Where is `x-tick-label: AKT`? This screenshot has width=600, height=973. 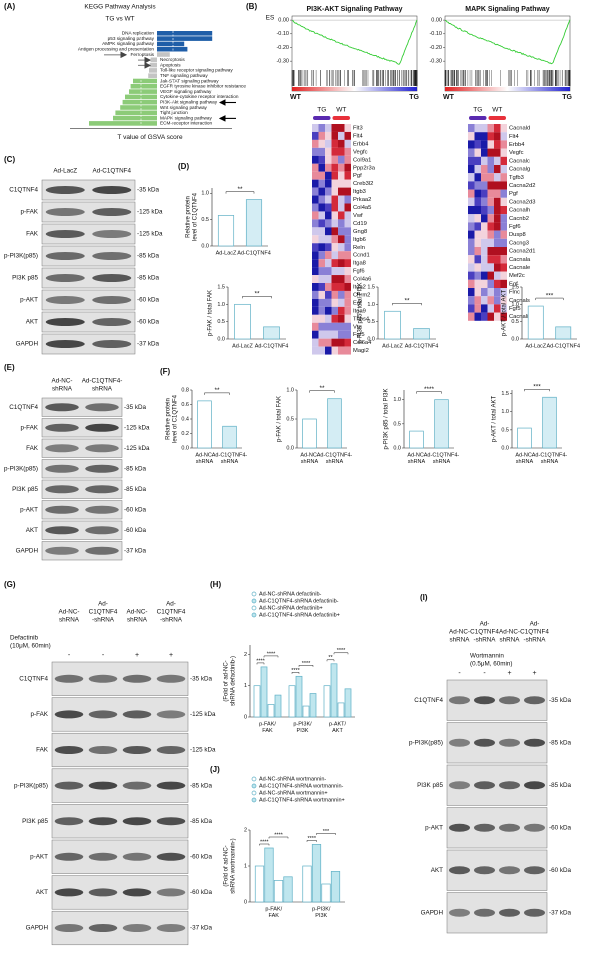
x-tick-label: AKT is located at coordinates (337, 731).